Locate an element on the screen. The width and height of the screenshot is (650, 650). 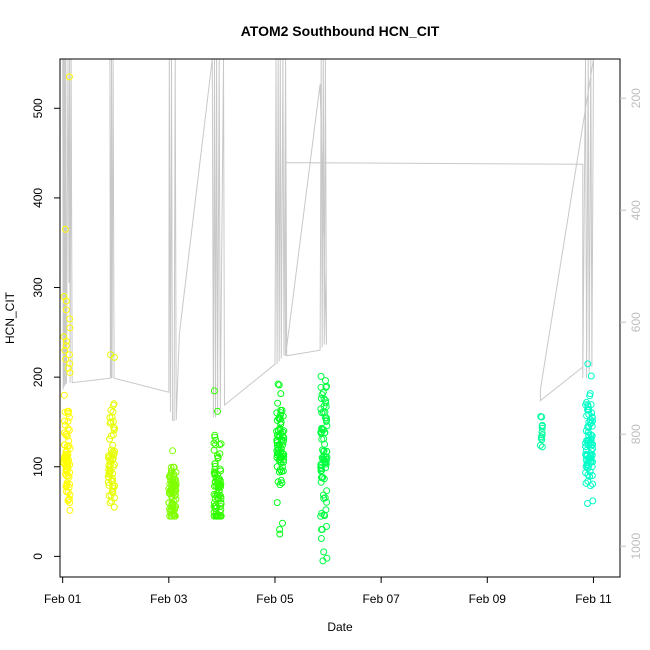
y-tick-label: 400 is located at coordinates (38, 198).